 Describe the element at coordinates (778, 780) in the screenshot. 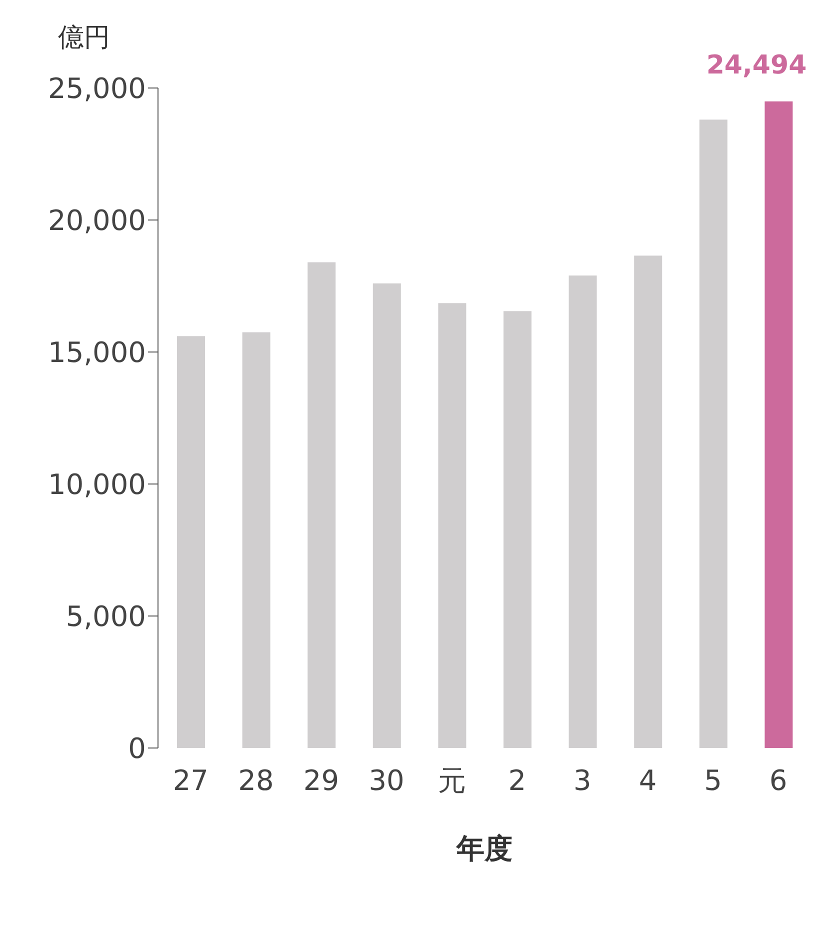

I see `x-tick-label: 6` at that location.